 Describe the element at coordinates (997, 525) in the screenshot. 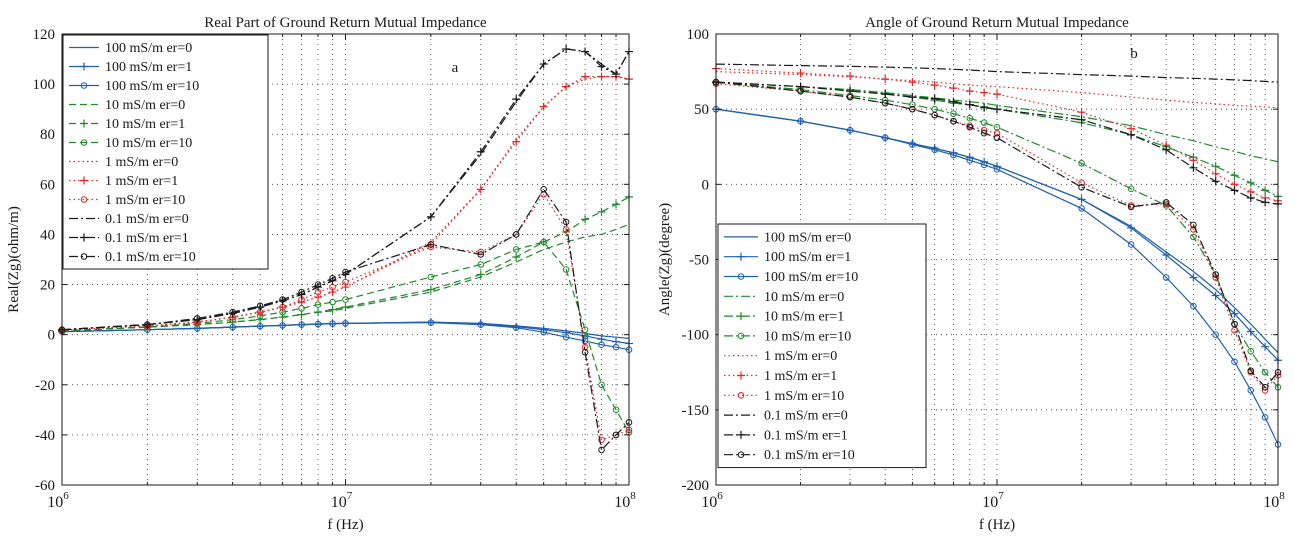

I see `x-axis-label: f (Hz)` at that location.